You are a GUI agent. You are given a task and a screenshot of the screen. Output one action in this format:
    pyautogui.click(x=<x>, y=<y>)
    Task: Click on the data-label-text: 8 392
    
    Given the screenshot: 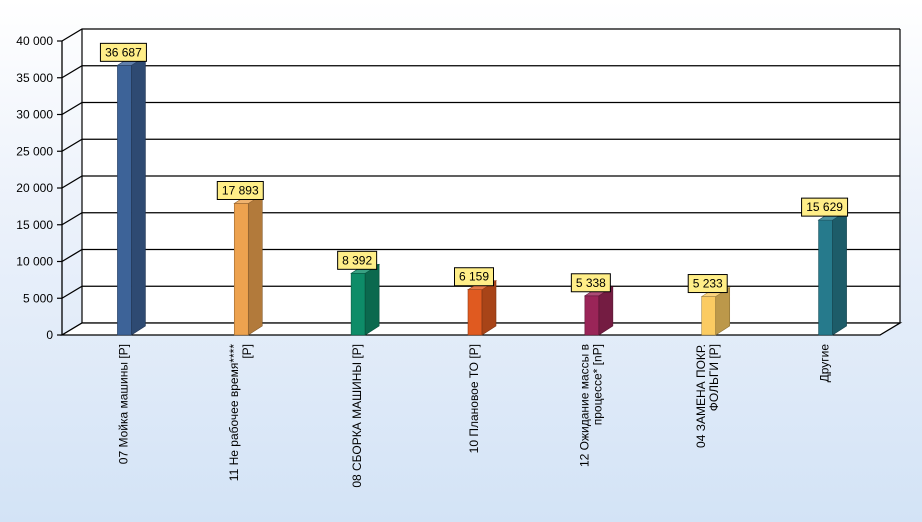 What is the action you would take?
    pyautogui.click(x=357, y=260)
    